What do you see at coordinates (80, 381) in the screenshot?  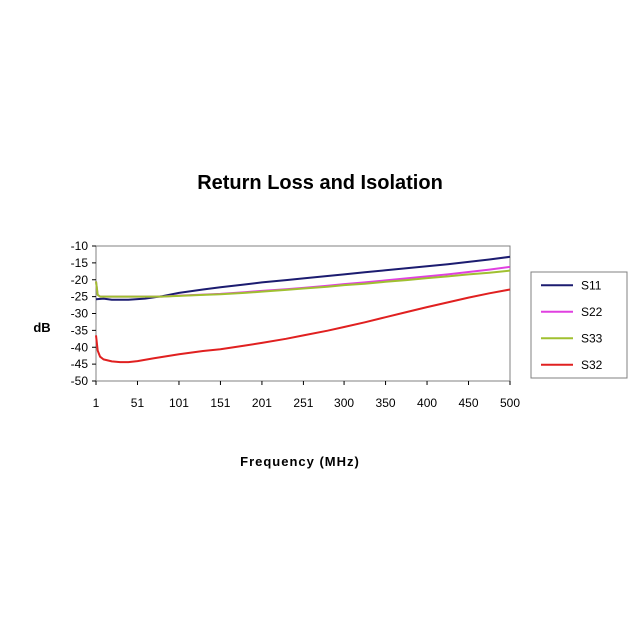 I see `y-tick-label: -50` at bounding box center [80, 381].